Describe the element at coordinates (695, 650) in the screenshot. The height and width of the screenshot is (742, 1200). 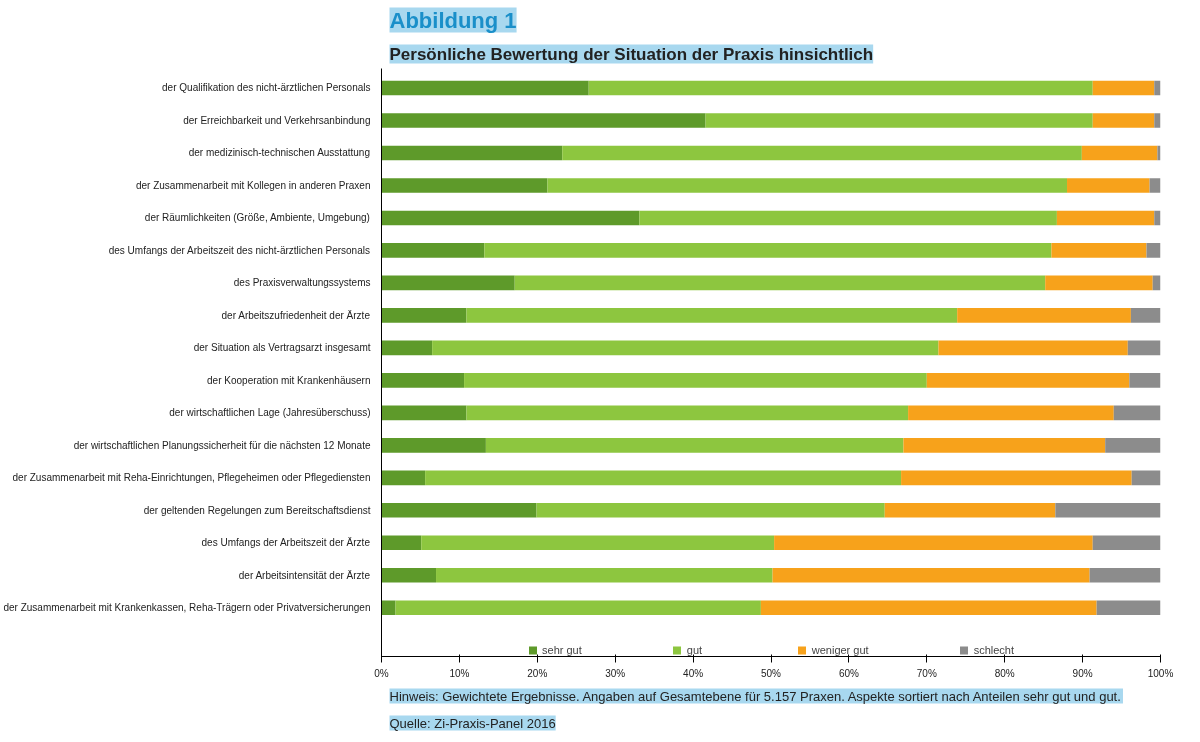
I see `legend-label: gut` at that location.